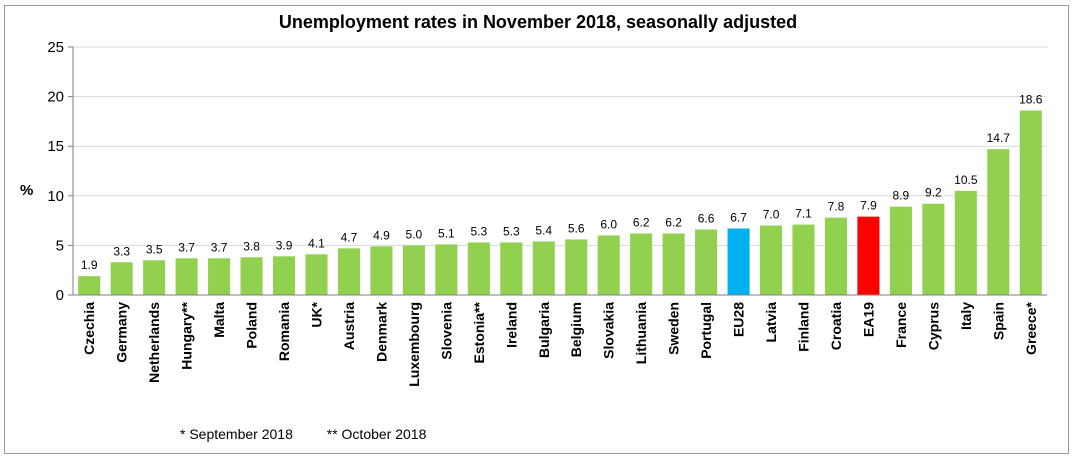 The width and height of the screenshot is (1076, 461). Describe the element at coordinates (933, 249) in the screenshot. I see `bar-cyprus` at that location.